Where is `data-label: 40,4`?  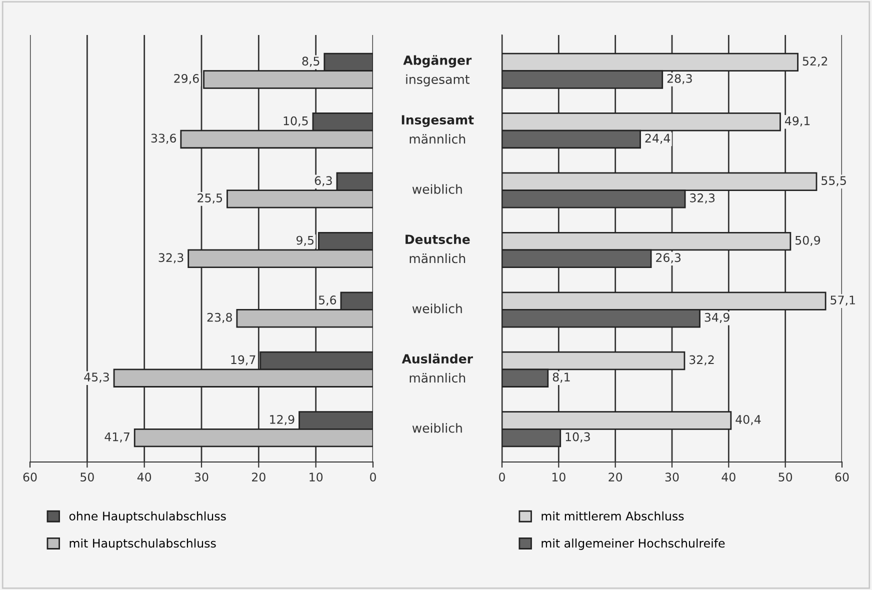
data-label: 40,4 is located at coordinates (748, 420).